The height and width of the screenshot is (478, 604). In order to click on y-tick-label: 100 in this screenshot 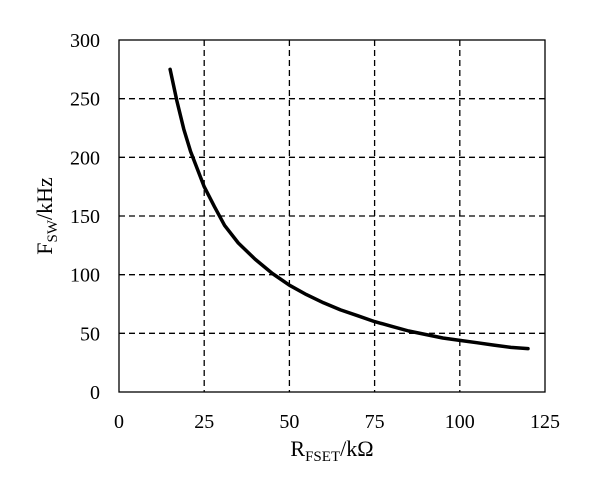, I will do `click(85, 276)`.